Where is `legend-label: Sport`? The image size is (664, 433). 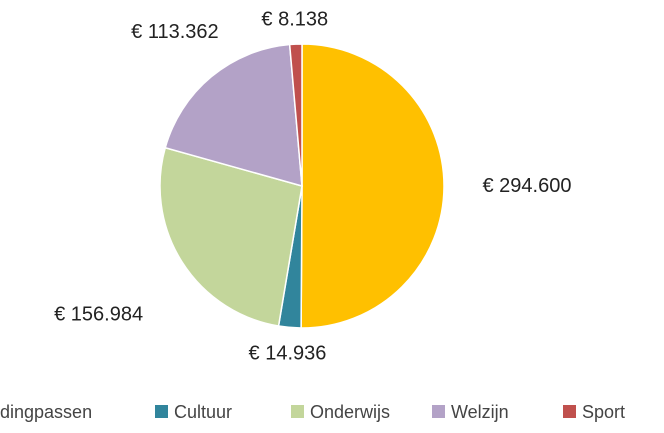
legend-label: Sport is located at coordinates (603, 412).